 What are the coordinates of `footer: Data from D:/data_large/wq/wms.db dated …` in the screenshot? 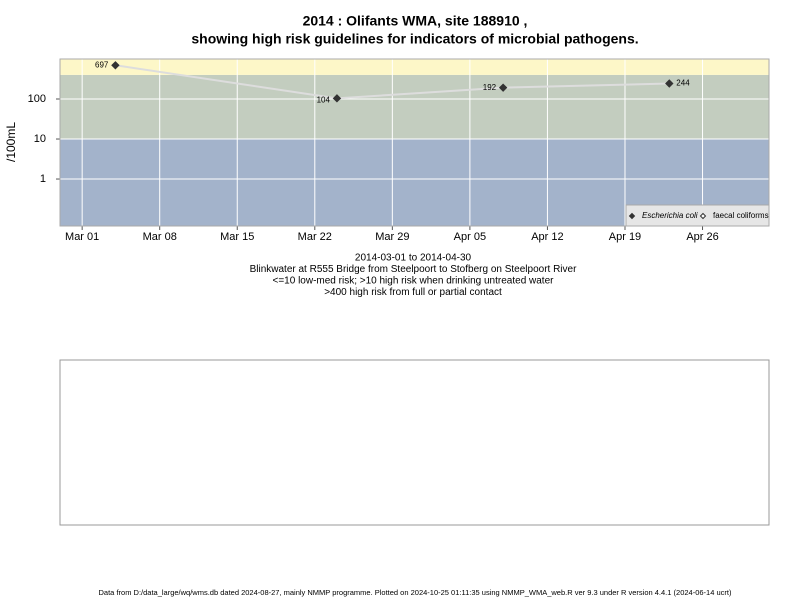 It's located at (415, 592).